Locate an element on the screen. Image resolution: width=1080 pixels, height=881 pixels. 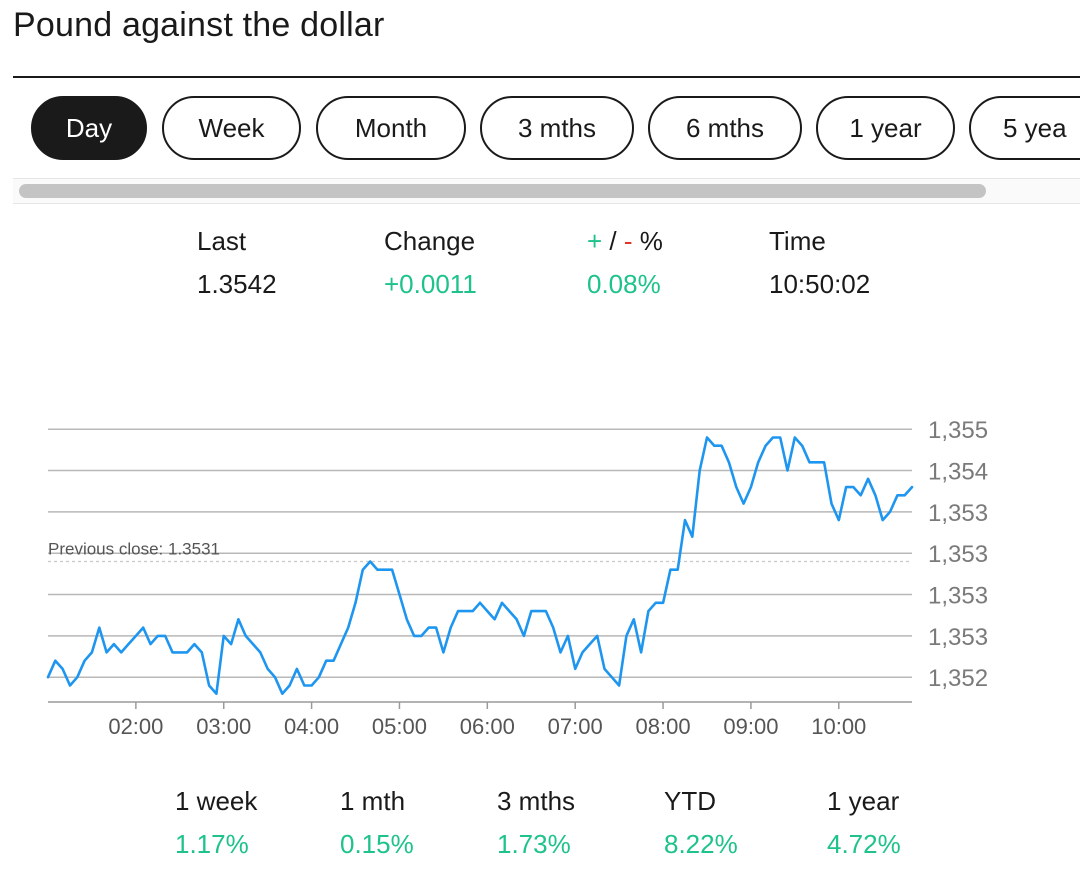
previous-close-label: Previous close: 1.3531 is located at coordinates (134, 548).